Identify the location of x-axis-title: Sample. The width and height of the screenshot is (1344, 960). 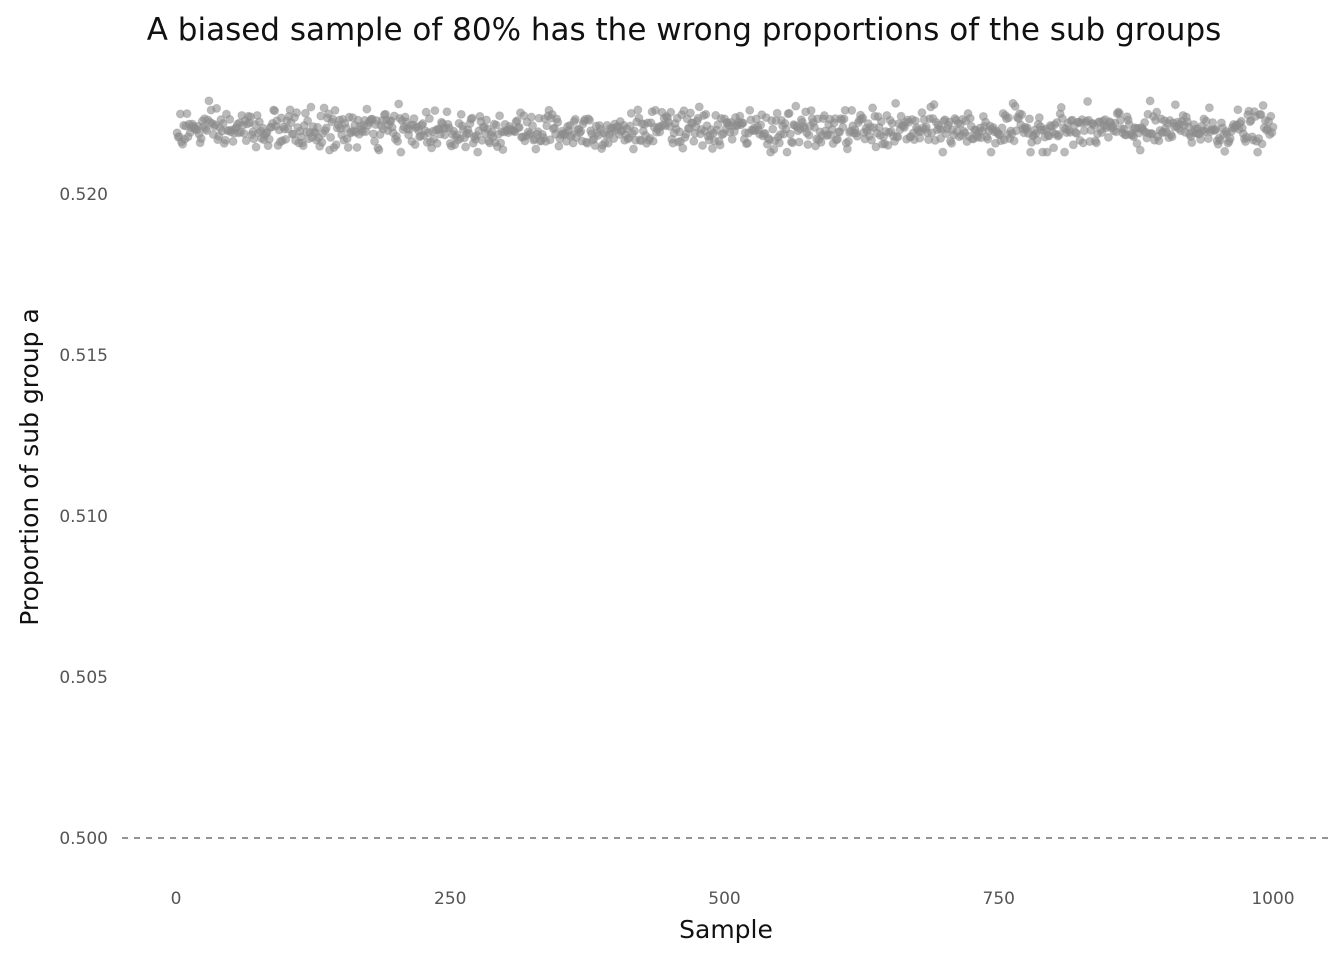
(726, 929).